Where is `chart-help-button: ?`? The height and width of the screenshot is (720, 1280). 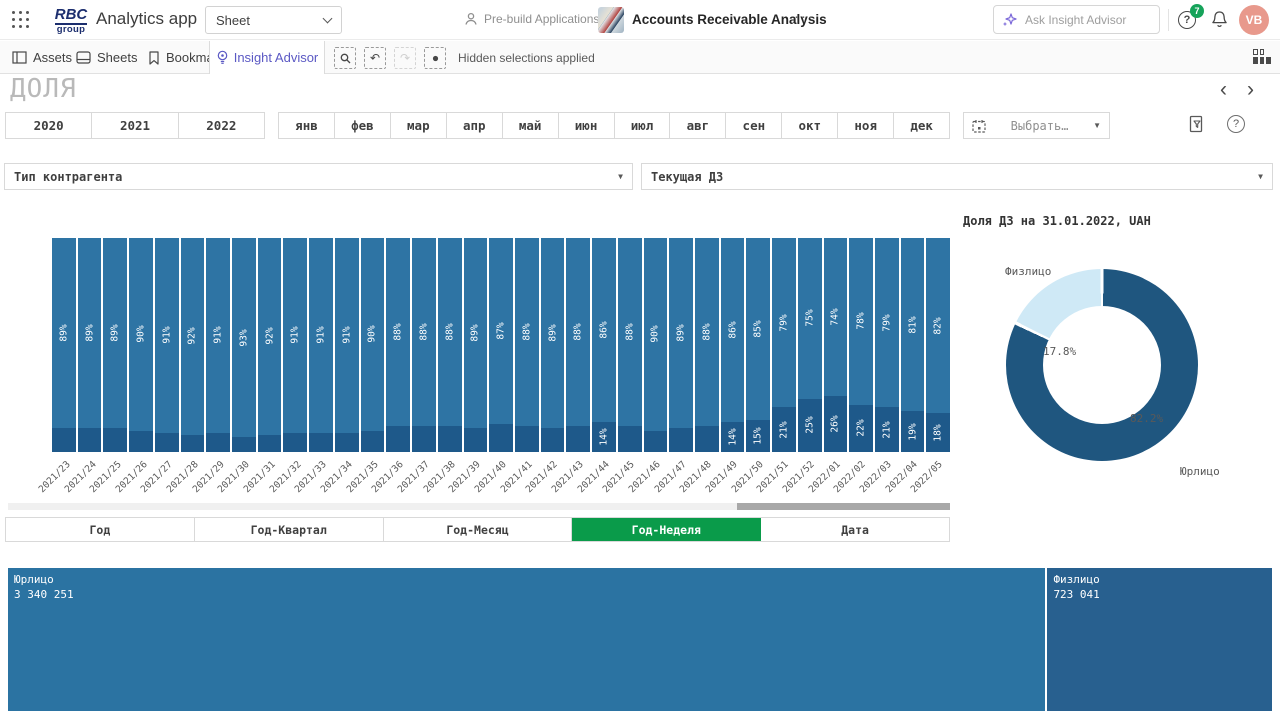
chart-help-button: ? is located at coordinates (1236, 124).